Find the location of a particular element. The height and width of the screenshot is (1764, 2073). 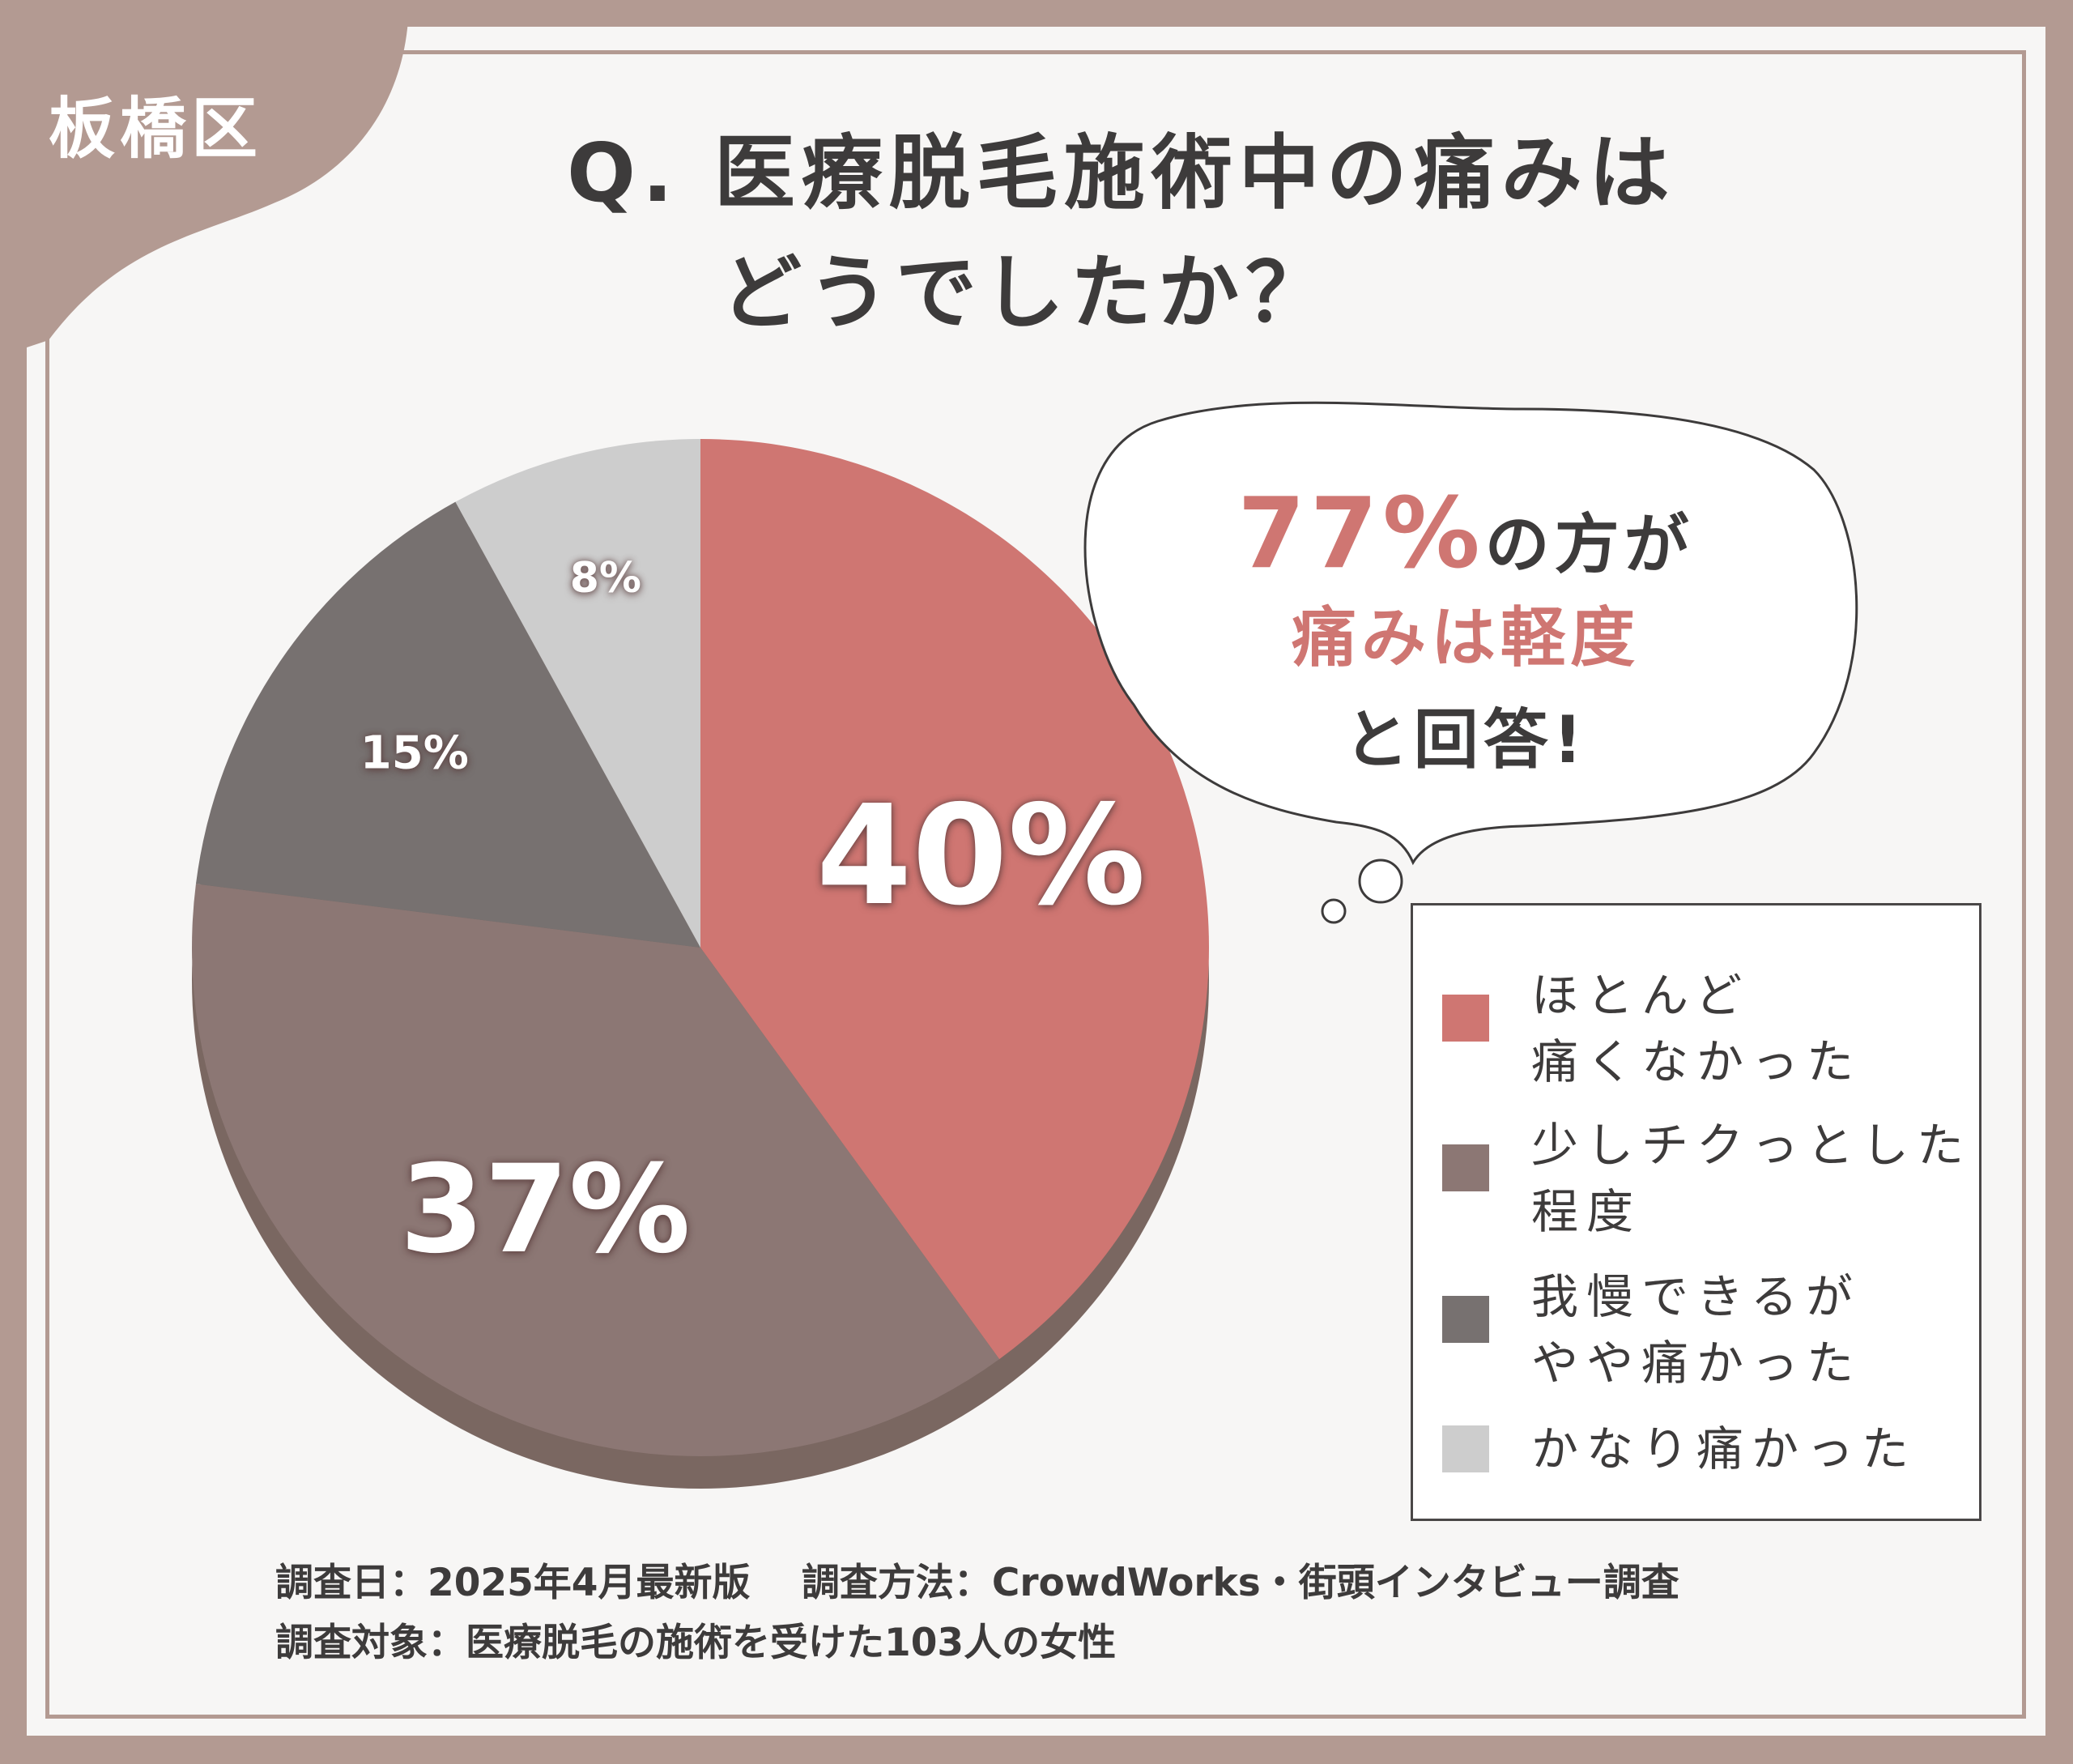

callout-text: 77%の方が 痛みは軽度 と回答! is located at coordinates (1466, 630).